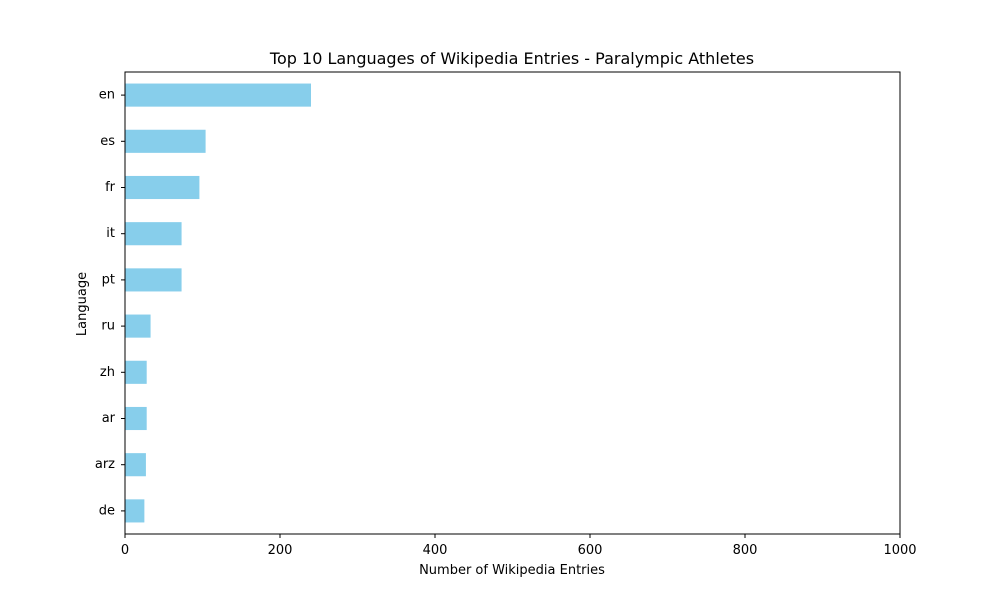 The height and width of the screenshot is (605, 1000). I want to click on y-tick-label-ar: ar, so click(109, 418).